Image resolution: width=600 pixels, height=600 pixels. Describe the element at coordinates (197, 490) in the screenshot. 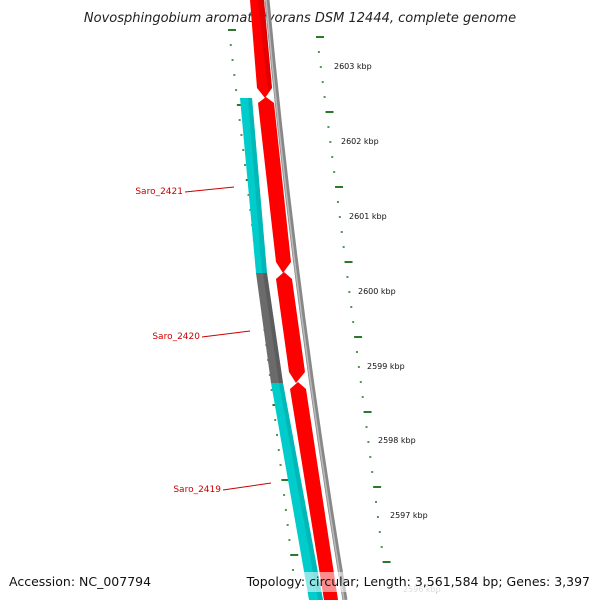

I see `gene-label-saro-2419: Saro_2419` at that location.